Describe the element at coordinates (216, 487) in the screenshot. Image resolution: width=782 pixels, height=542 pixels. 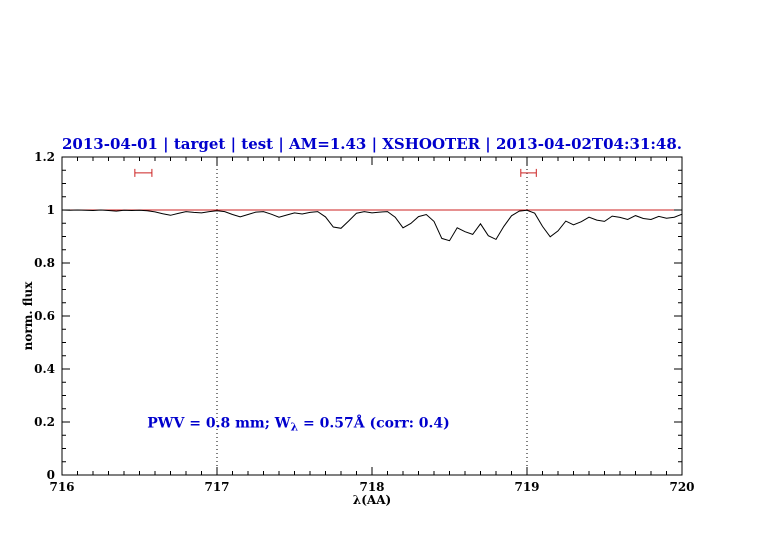
I see `x-tick-label: 717` at that location.